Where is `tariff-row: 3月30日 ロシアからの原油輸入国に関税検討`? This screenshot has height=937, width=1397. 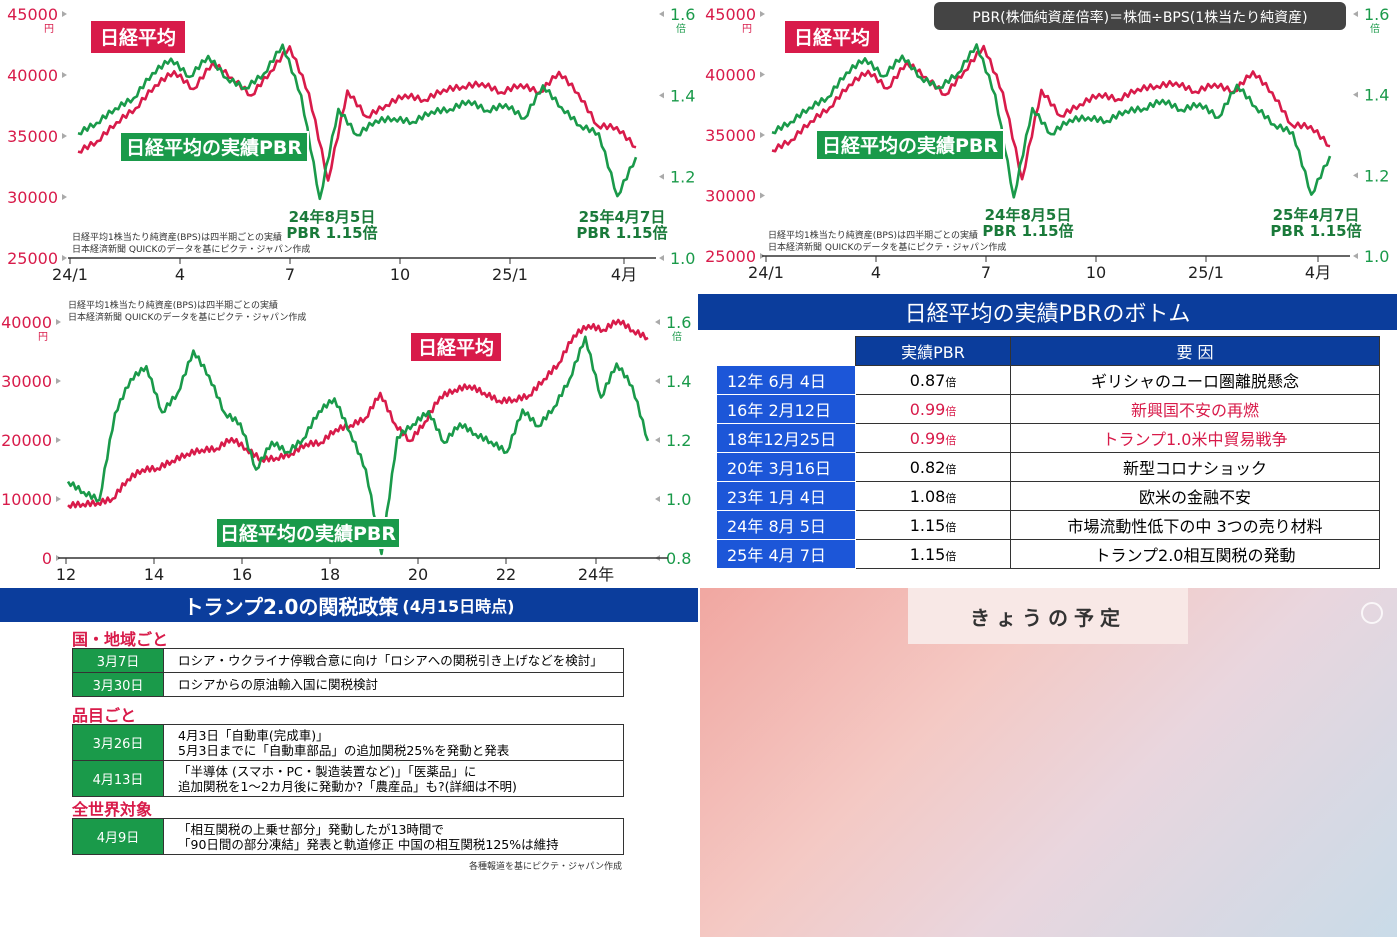
tariff-row: 3月30日 ロシアからの原油輸入国に関税検討 is located at coordinates (348, 684).